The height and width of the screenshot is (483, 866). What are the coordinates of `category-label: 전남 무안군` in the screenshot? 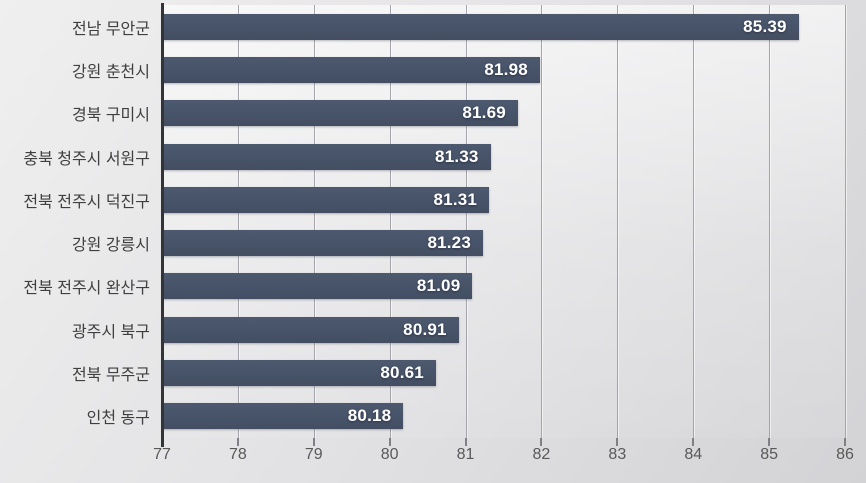 It's located at (110, 29).